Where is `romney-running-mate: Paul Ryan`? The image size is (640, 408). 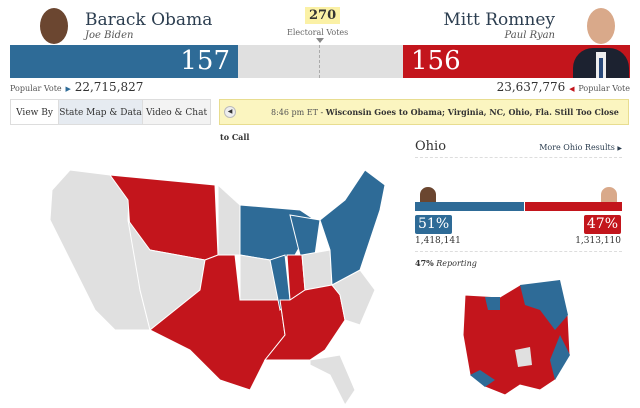
romney-running-mate: Paul Ryan is located at coordinates (529, 35).